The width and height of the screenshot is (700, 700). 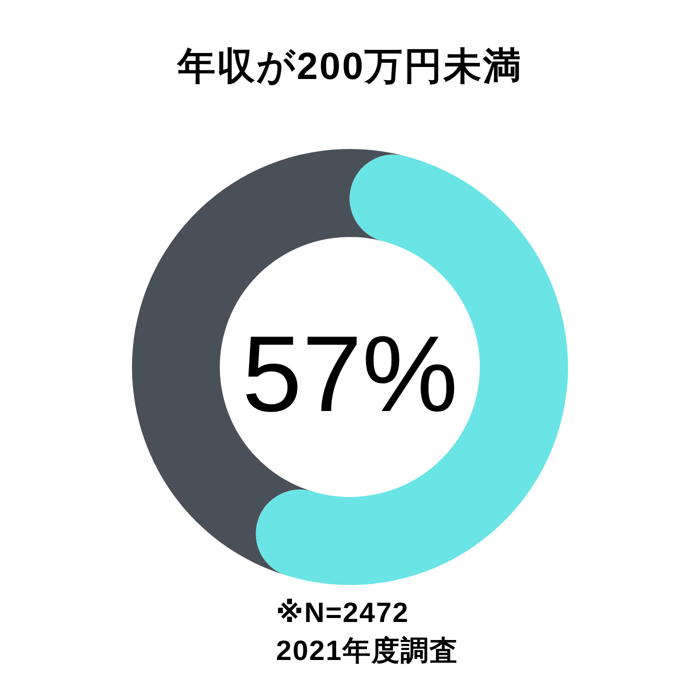 I want to click on annotation: 2021年度調査, so click(x=367, y=650).